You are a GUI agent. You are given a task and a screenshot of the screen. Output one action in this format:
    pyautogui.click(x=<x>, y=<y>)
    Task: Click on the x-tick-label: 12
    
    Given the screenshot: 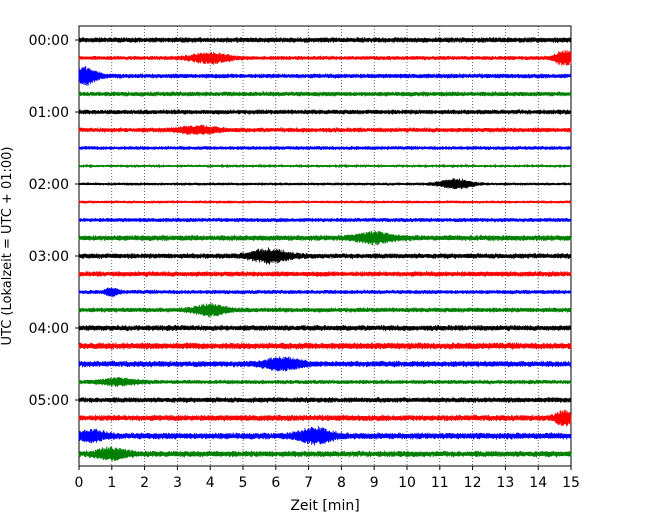 What is the action you would take?
    pyautogui.click(x=473, y=483)
    